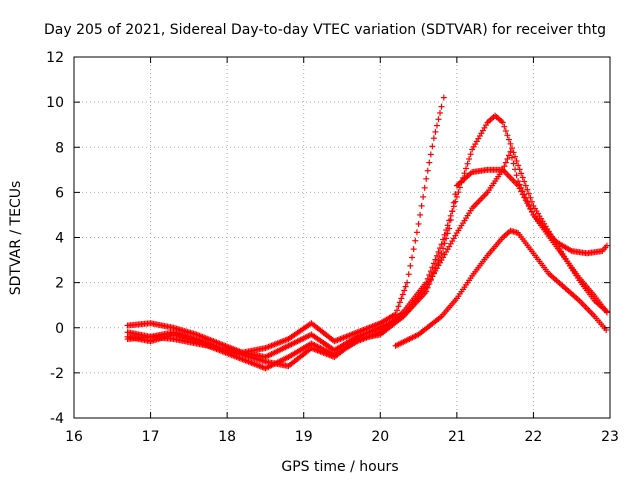  What do you see at coordinates (57, 419) in the screenshot?
I see `y-tick-label: -4` at bounding box center [57, 419].